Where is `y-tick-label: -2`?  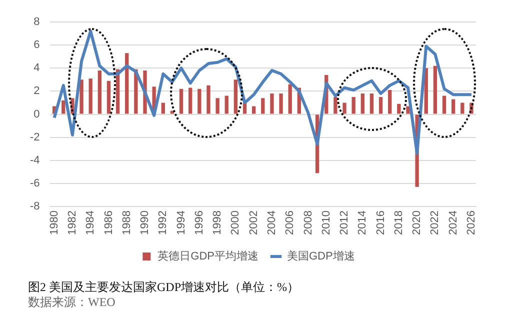
y-tick-label: -2 is located at coordinates (35, 137).